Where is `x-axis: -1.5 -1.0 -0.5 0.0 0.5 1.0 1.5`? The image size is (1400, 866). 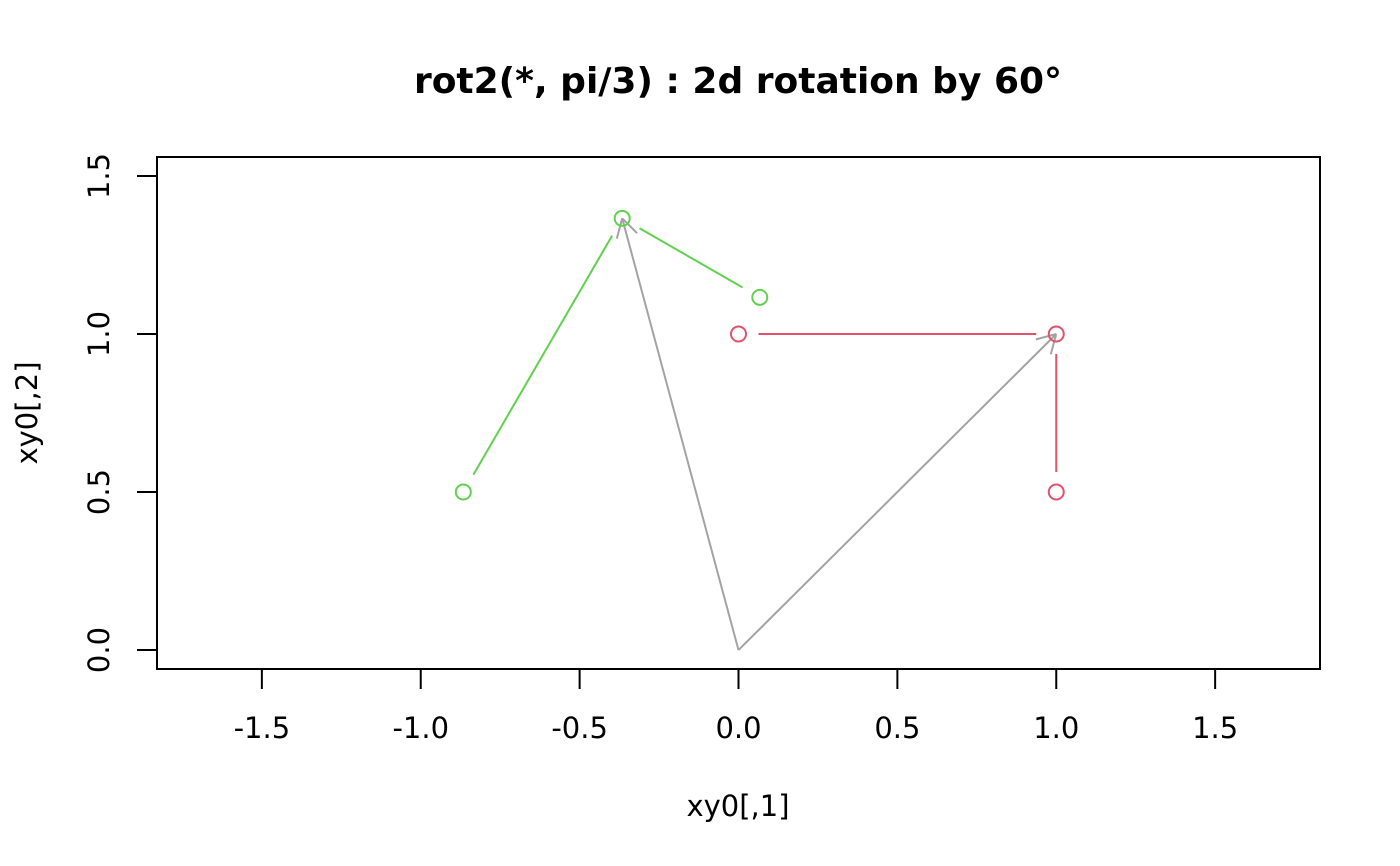
x-axis: -1.5 -1.0 -0.5 0.0 0.5 1.0 1.5 is located at coordinates (736, 706).